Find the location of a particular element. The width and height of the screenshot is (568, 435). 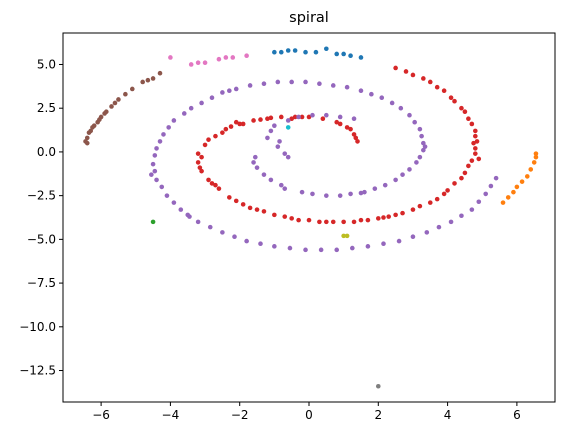

chart-title: spiral is located at coordinates (309, 18).